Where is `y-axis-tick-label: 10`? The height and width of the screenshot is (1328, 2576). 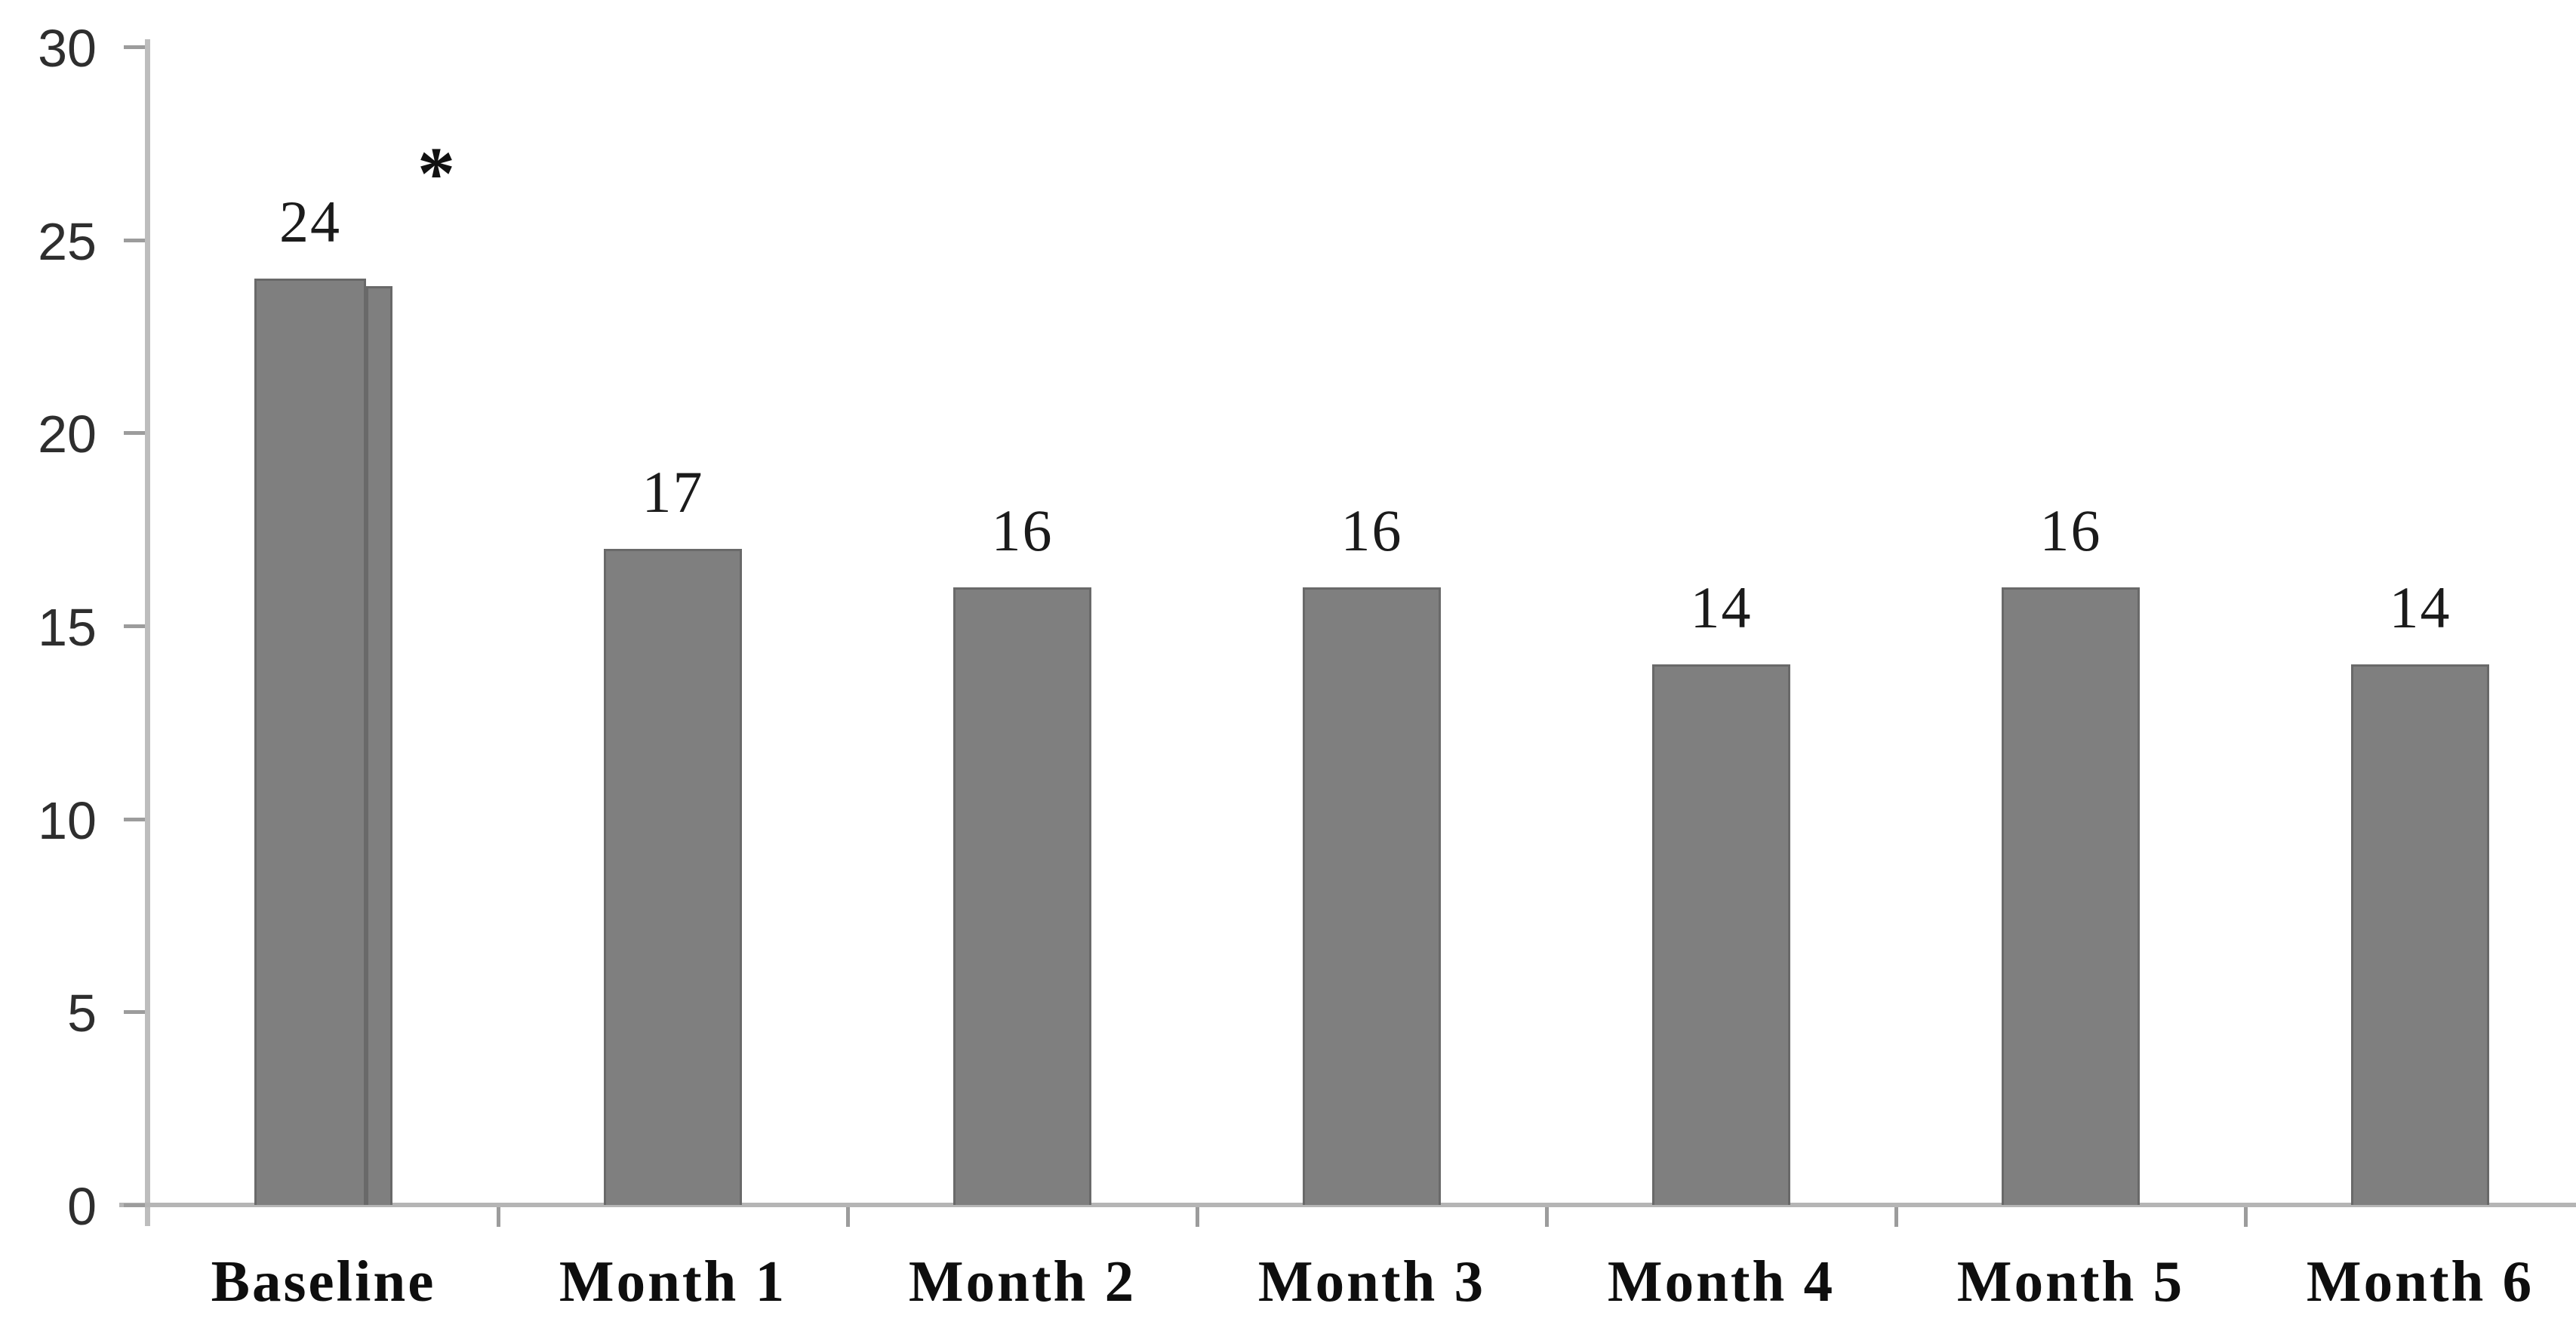 y-axis-tick-label: 10 is located at coordinates (67, 820).